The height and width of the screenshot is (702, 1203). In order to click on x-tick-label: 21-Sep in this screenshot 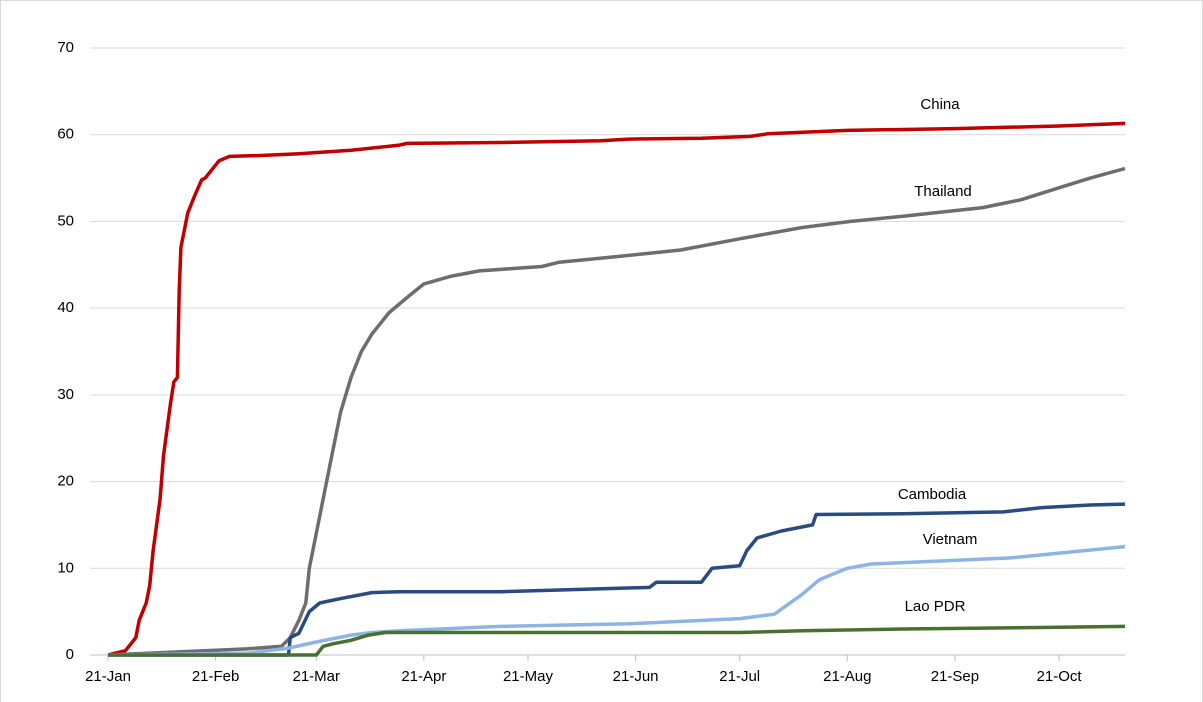, I will do `click(955, 676)`.